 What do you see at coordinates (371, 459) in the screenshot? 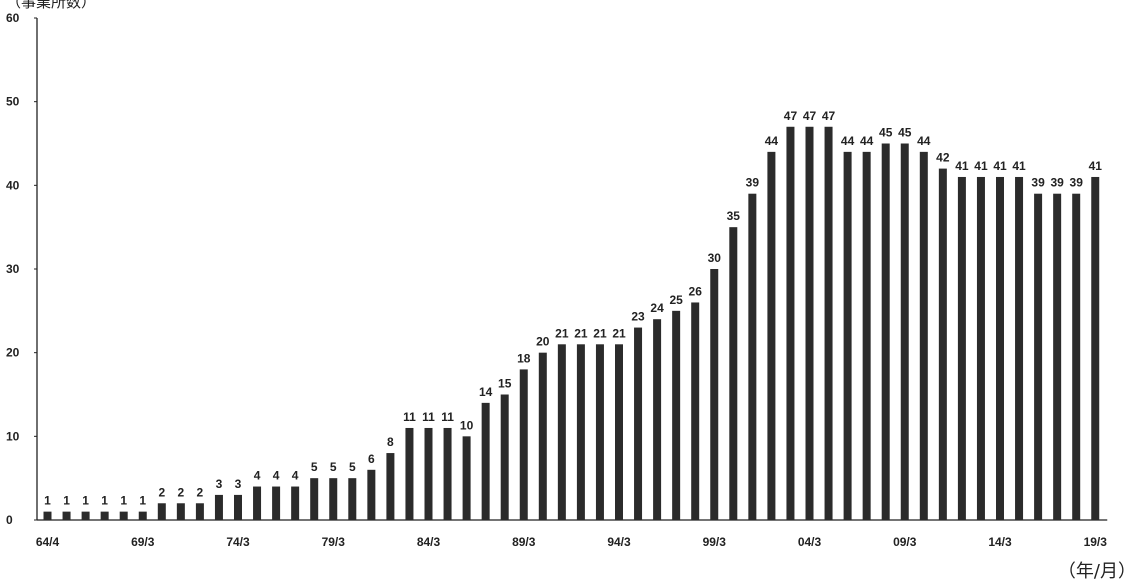
I see `bar-value-label: 6` at bounding box center [371, 459].